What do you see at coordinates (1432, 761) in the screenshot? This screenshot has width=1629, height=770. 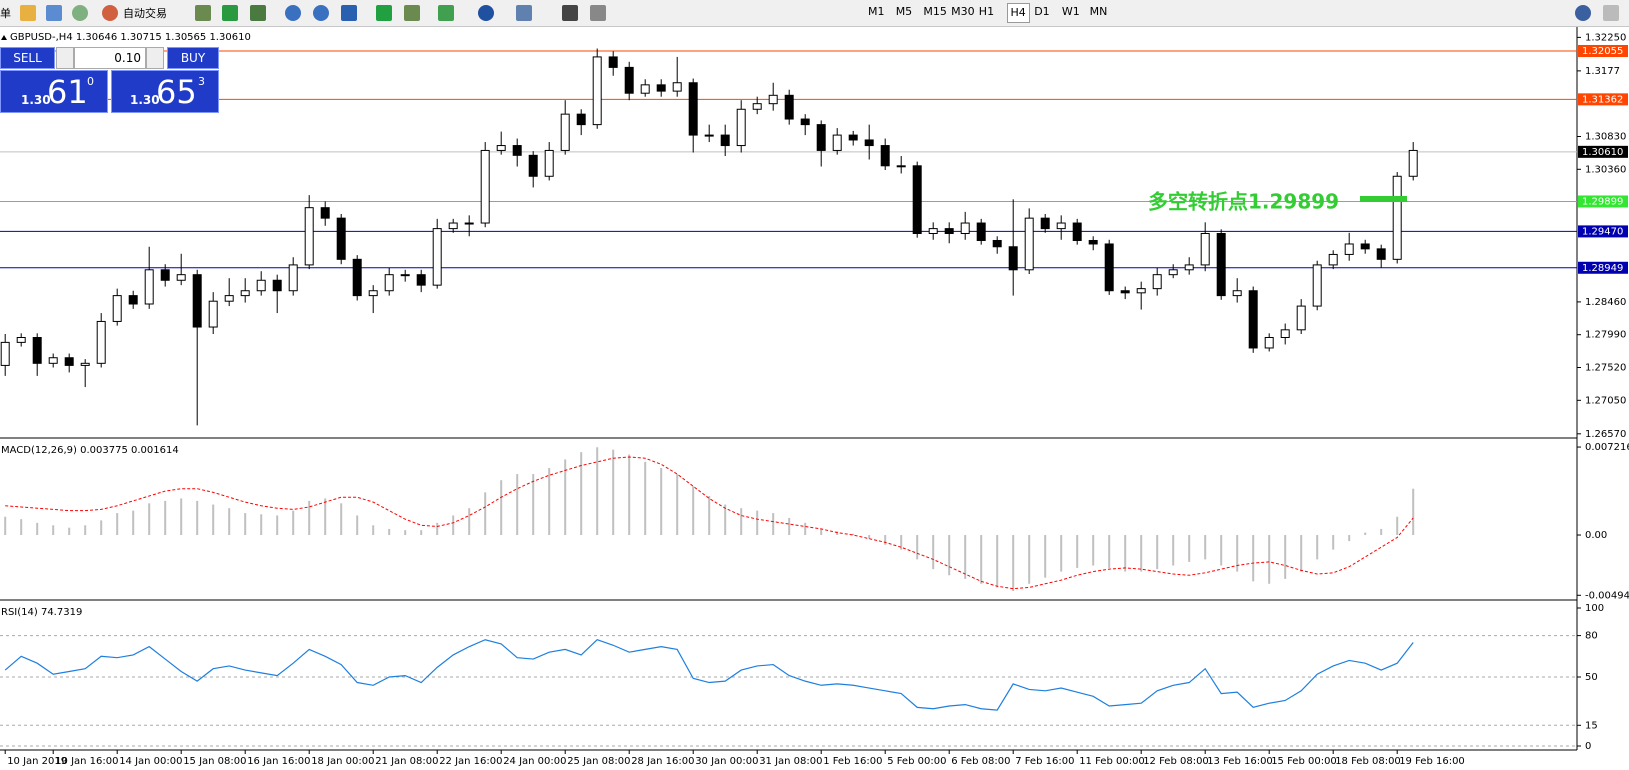 I see `x-tick-label: 19 Feb 16:00` at bounding box center [1432, 761].